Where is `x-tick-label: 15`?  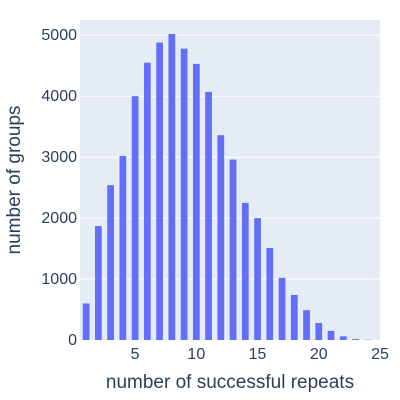
x-tick-label: 15 is located at coordinates (258, 354).